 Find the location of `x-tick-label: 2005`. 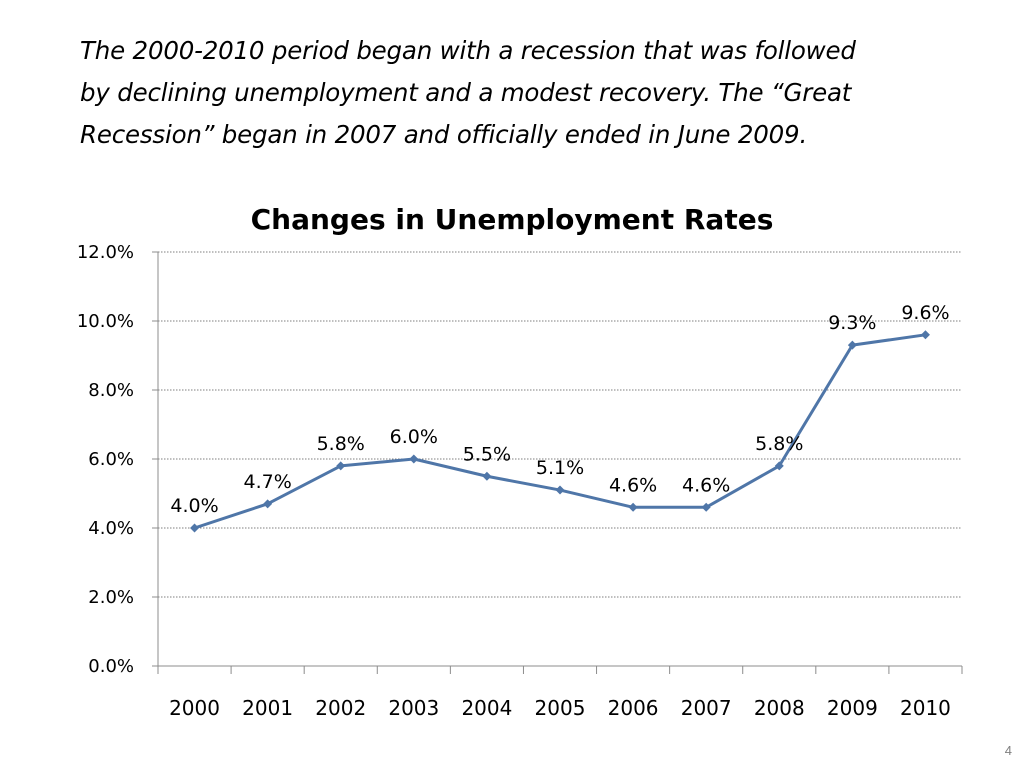

x-tick-label: 2005 is located at coordinates (560, 708).